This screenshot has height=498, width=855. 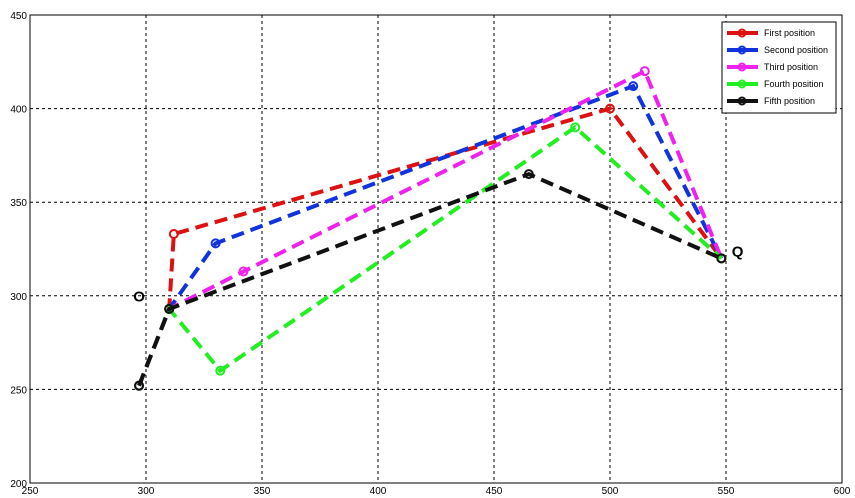 I want to click on x-tick-label: 450, so click(x=494, y=491).